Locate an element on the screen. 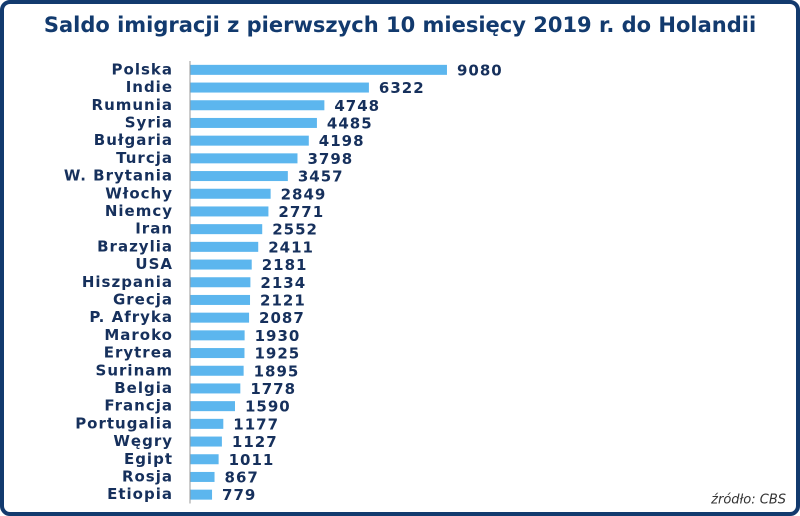 This screenshot has height=516, width=800. value-label: 1177 is located at coordinates (256, 424).